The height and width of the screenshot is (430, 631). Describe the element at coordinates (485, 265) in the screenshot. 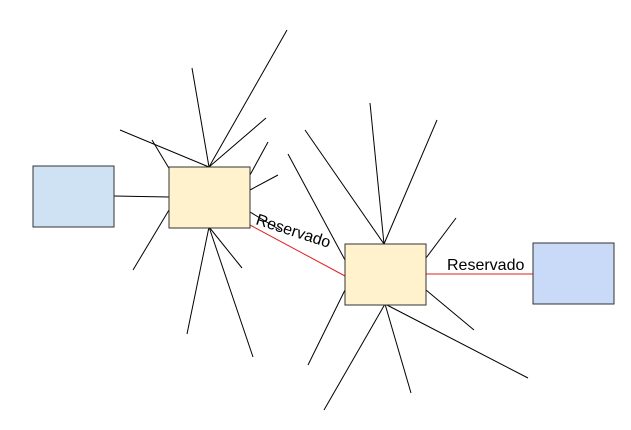

I see `link-label-hub2-endpoint: Reservado` at that location.